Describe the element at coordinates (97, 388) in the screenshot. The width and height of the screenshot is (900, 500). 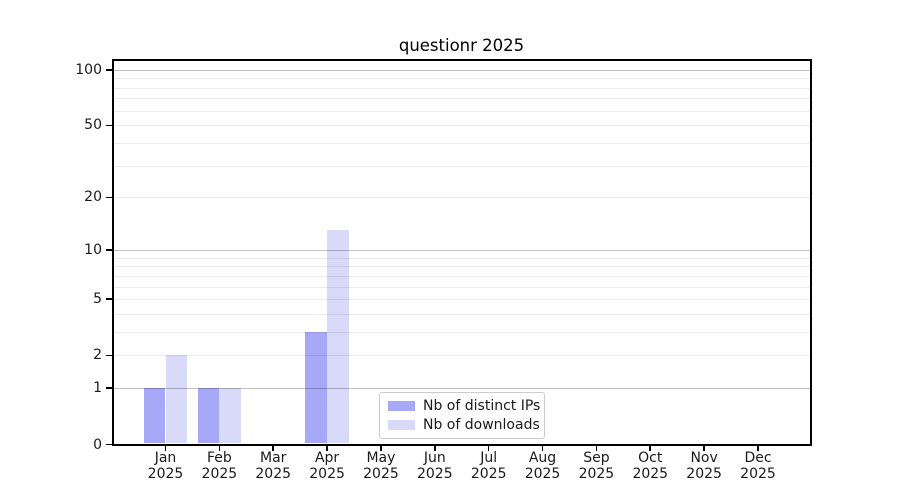
I see `y-tick-label-1: 1` at that location.